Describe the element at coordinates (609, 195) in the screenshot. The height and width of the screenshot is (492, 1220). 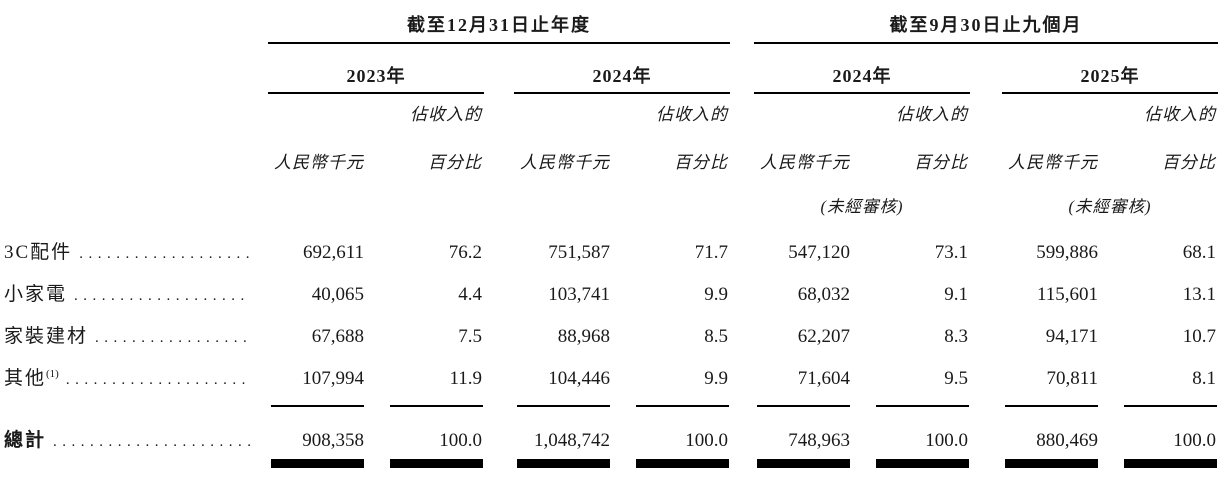
I see `unaudited-note-row: (未經審核) (未經審核)` at that location.